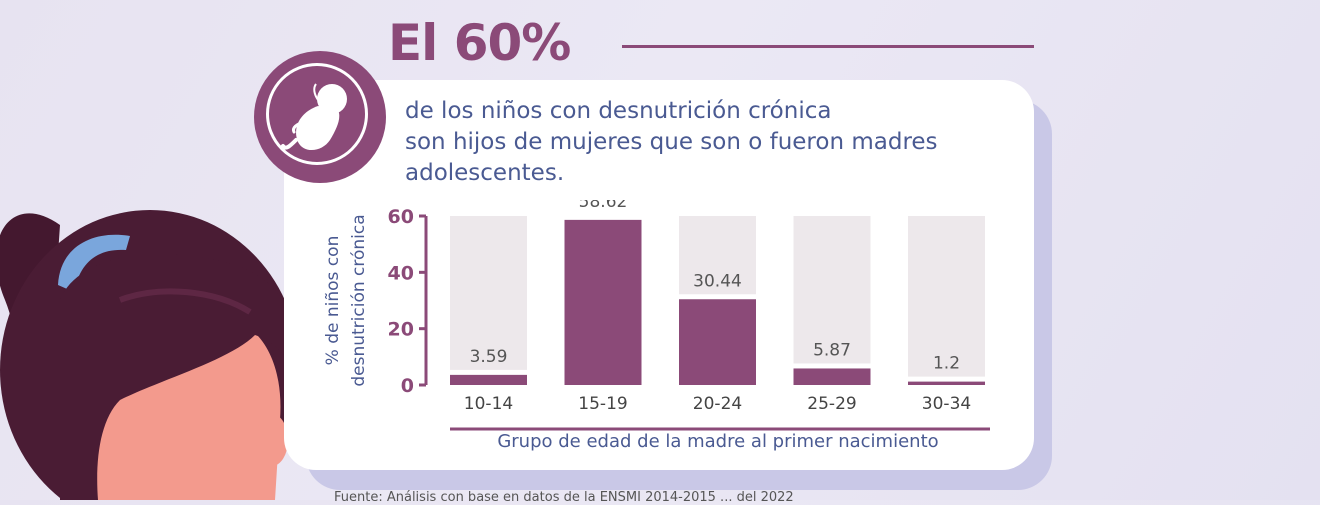  What do you see at coordinates (359, 300) in the screenshot?
I see `y-axis-label-line: desnutrición crónica` at bounding box center [359, 300].